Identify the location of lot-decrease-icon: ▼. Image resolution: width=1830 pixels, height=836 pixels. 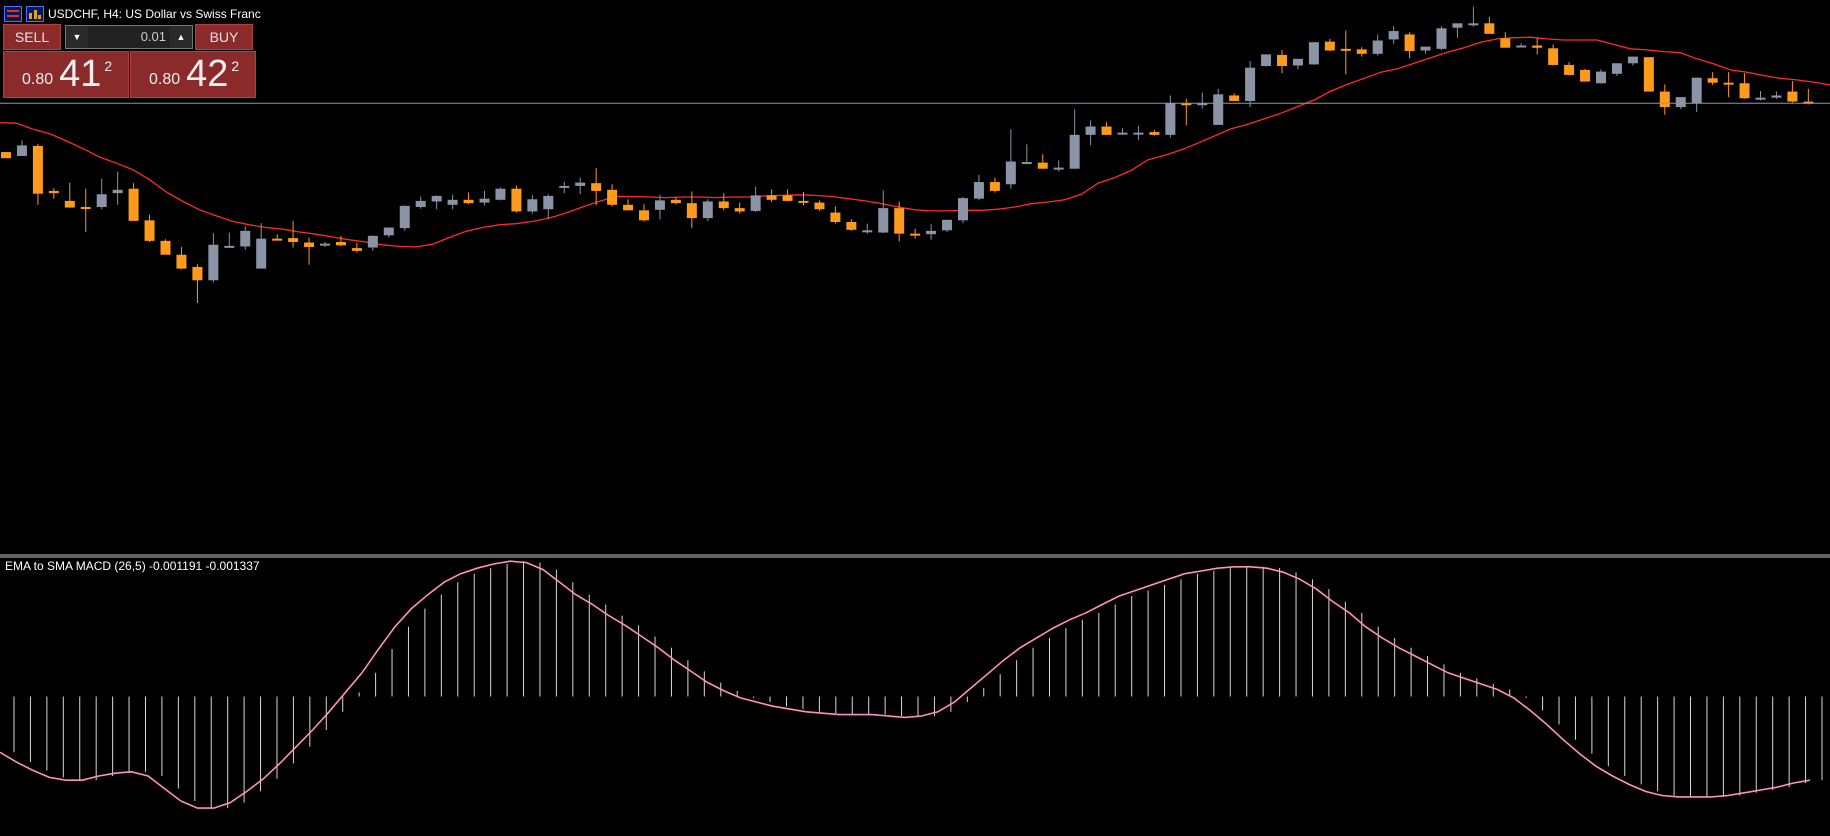
(77, 37).